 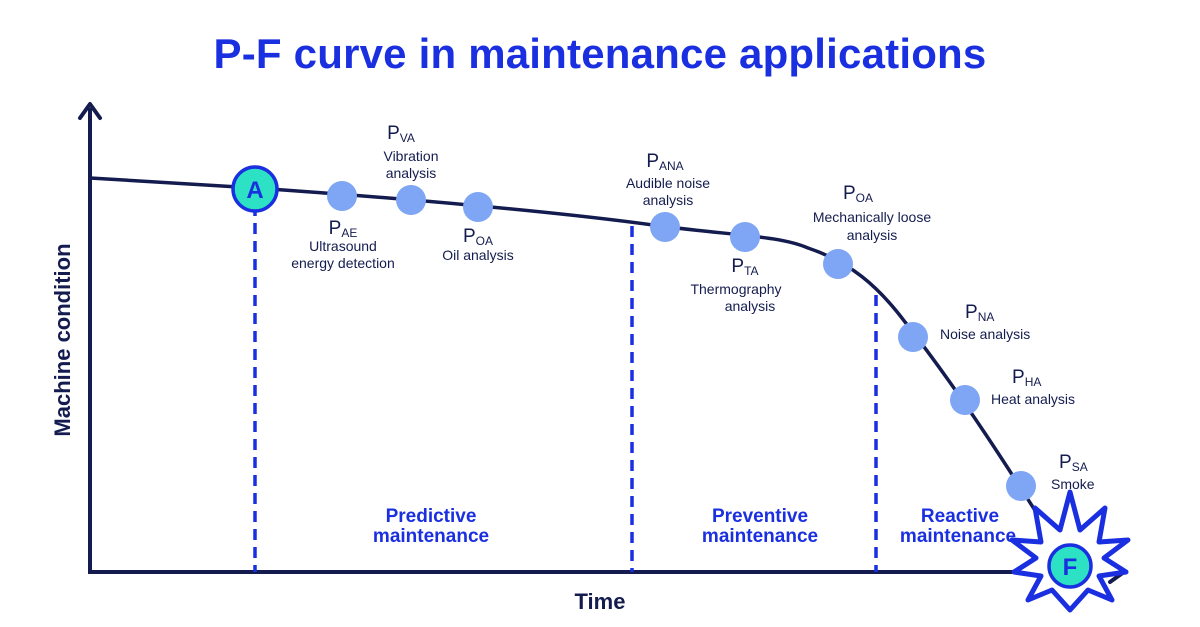 I want to click on point-desc-mla-1: Mechanically loose, so click(x=872, y=217).